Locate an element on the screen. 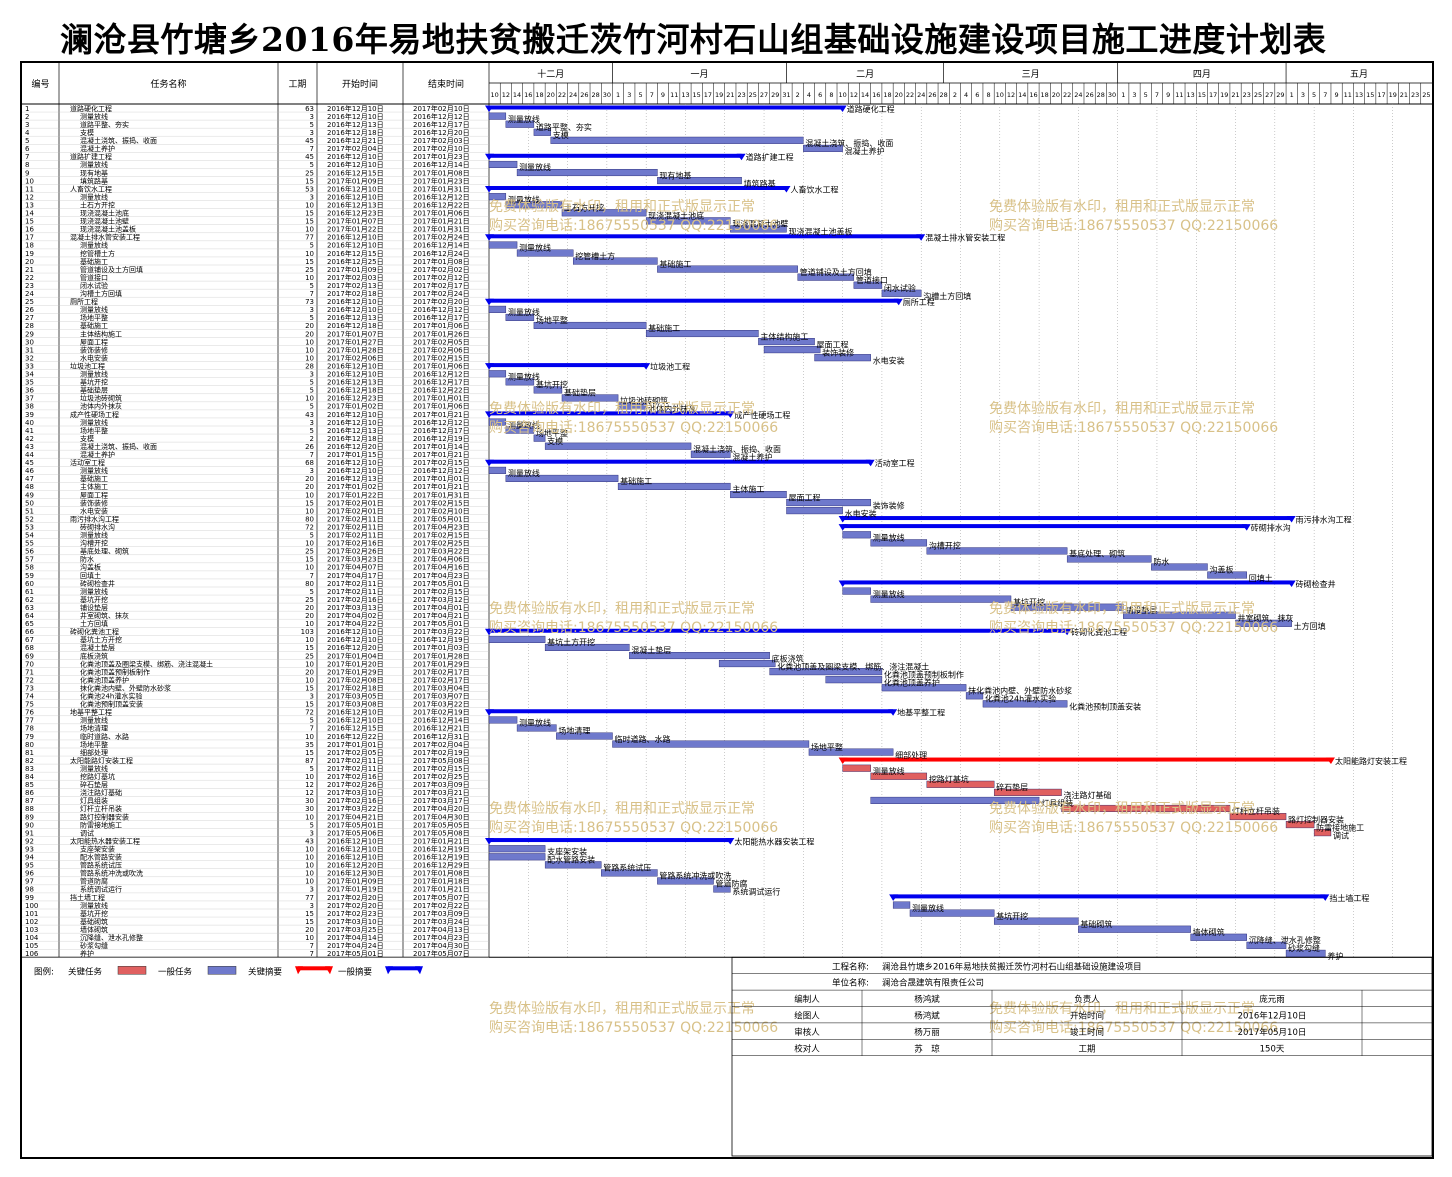 The width and height of the screenshot is (1452, 1177). task-name: 土方回填 is located at coordinates (94, 623).